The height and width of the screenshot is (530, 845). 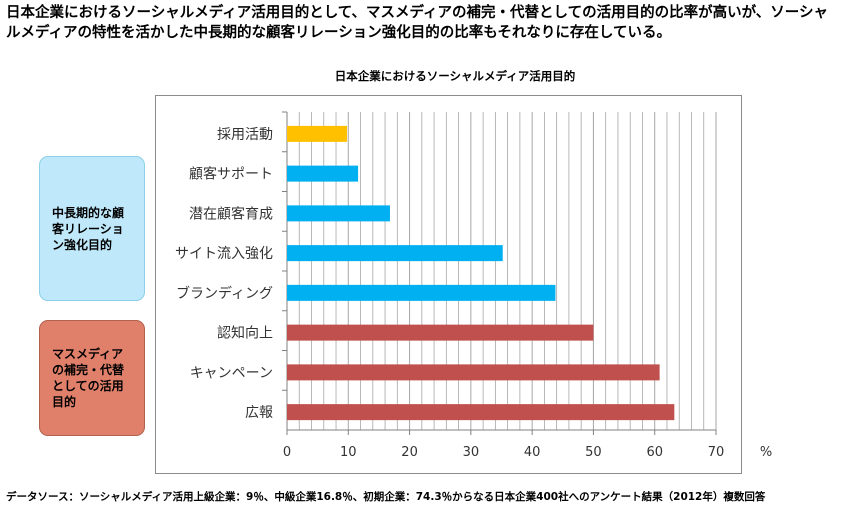 What do you see at coordinates (88, 228) in the screenshot?
I see `group-label-mid-term-text: 中長期的な顧客リレーション強化目的` at bounding box center [88, 228].